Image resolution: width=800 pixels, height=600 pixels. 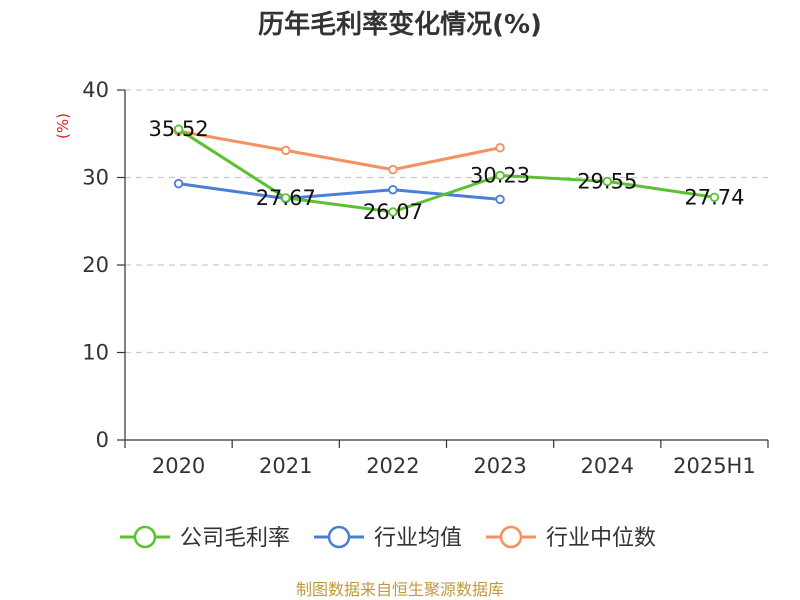 What do you see at coordinates (607, 466) in the screenshot?
I see `x-tick-label-2024: 2024` at bounding box center [607, 466].